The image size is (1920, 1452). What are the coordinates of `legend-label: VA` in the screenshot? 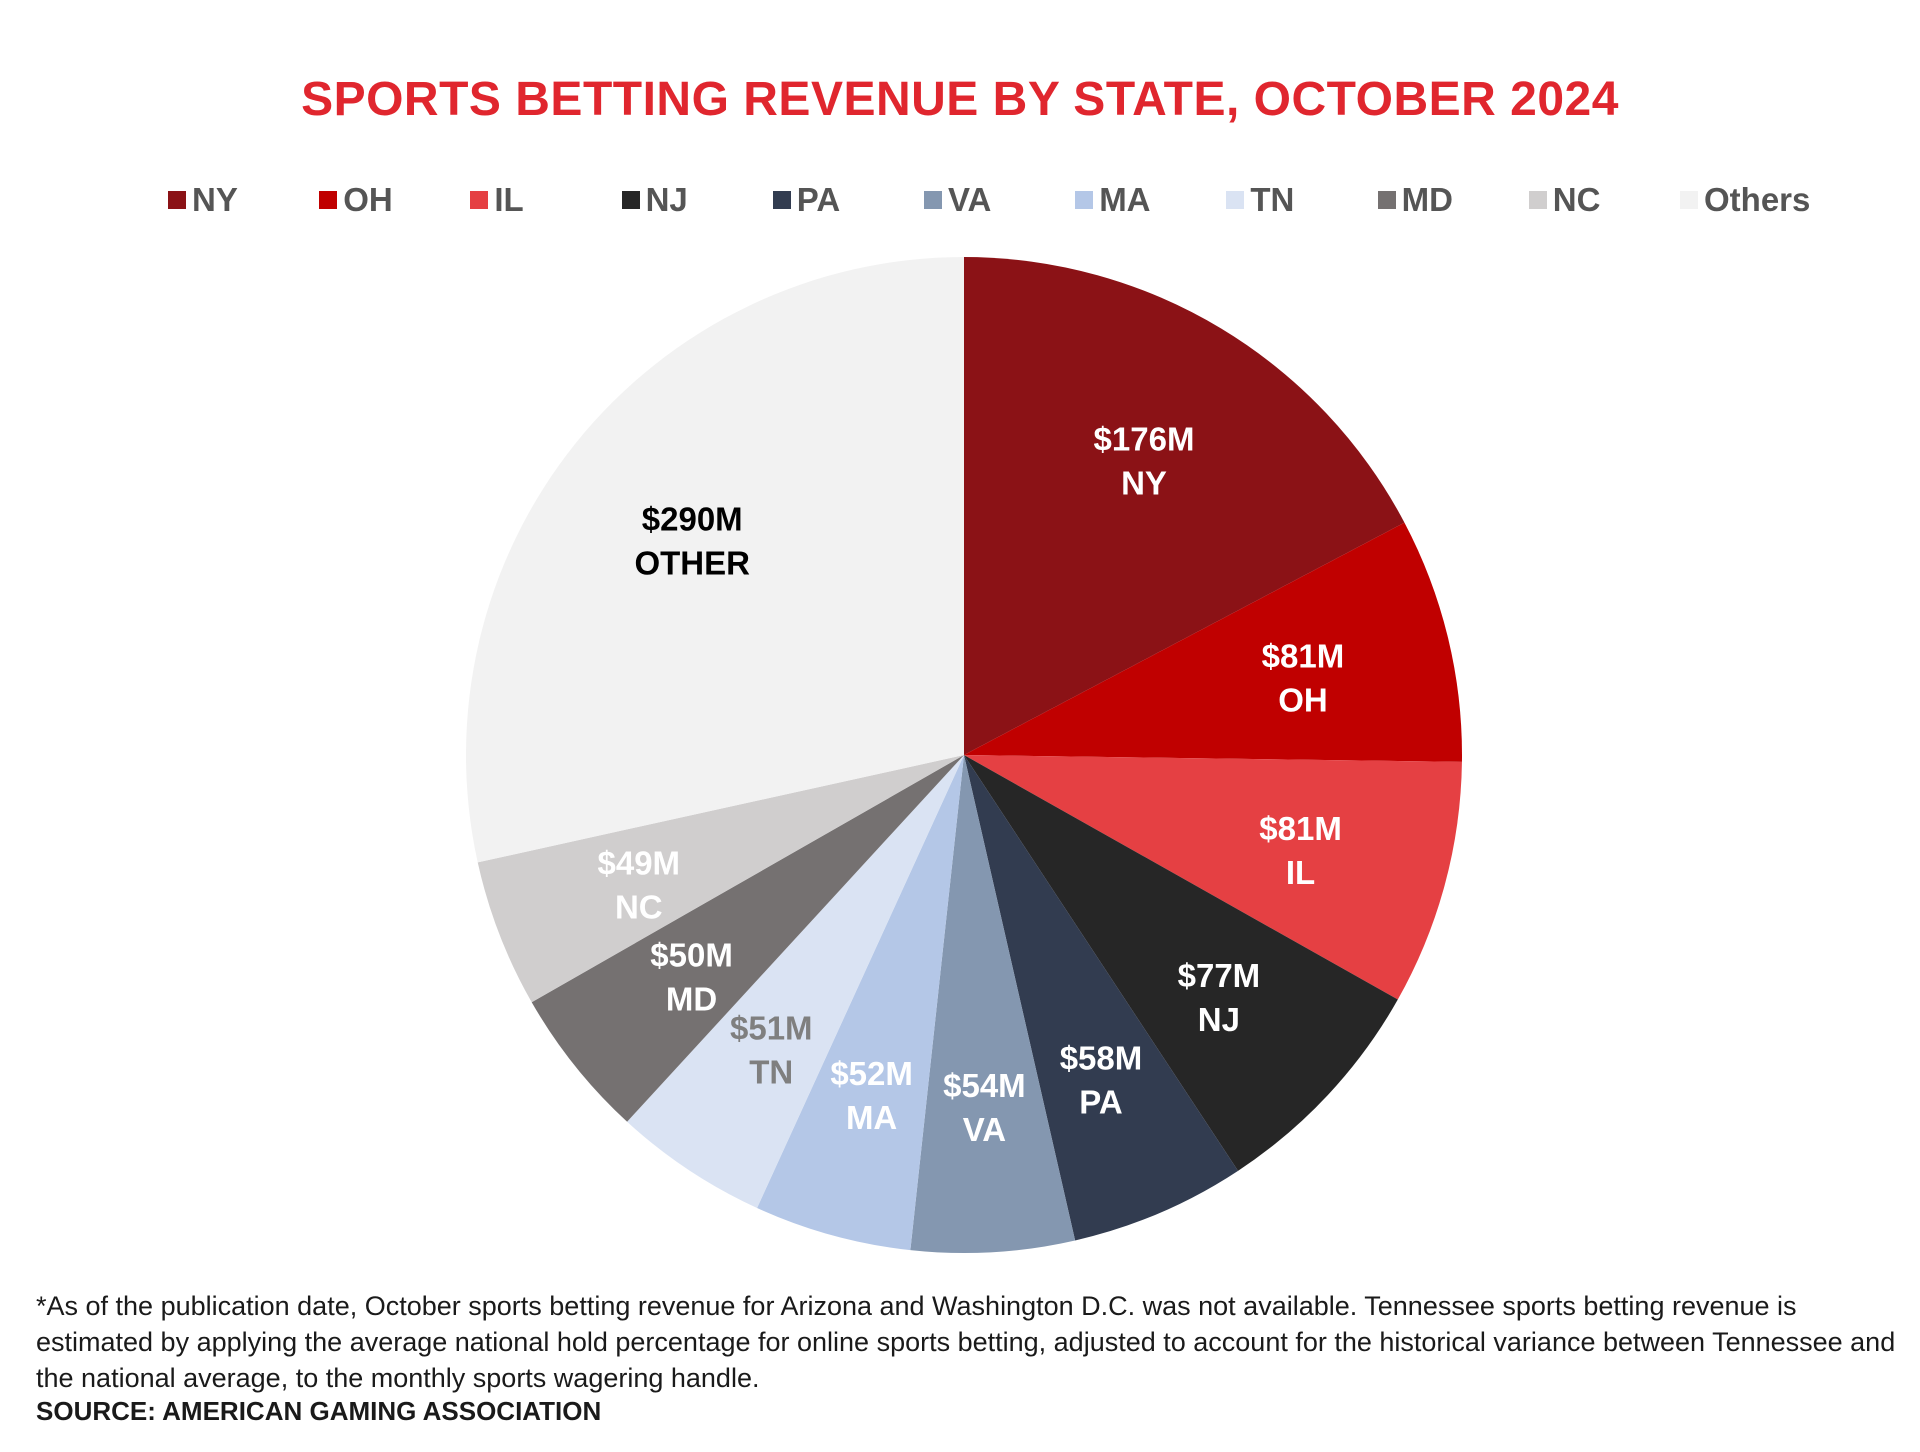 It's located at (970, 199).